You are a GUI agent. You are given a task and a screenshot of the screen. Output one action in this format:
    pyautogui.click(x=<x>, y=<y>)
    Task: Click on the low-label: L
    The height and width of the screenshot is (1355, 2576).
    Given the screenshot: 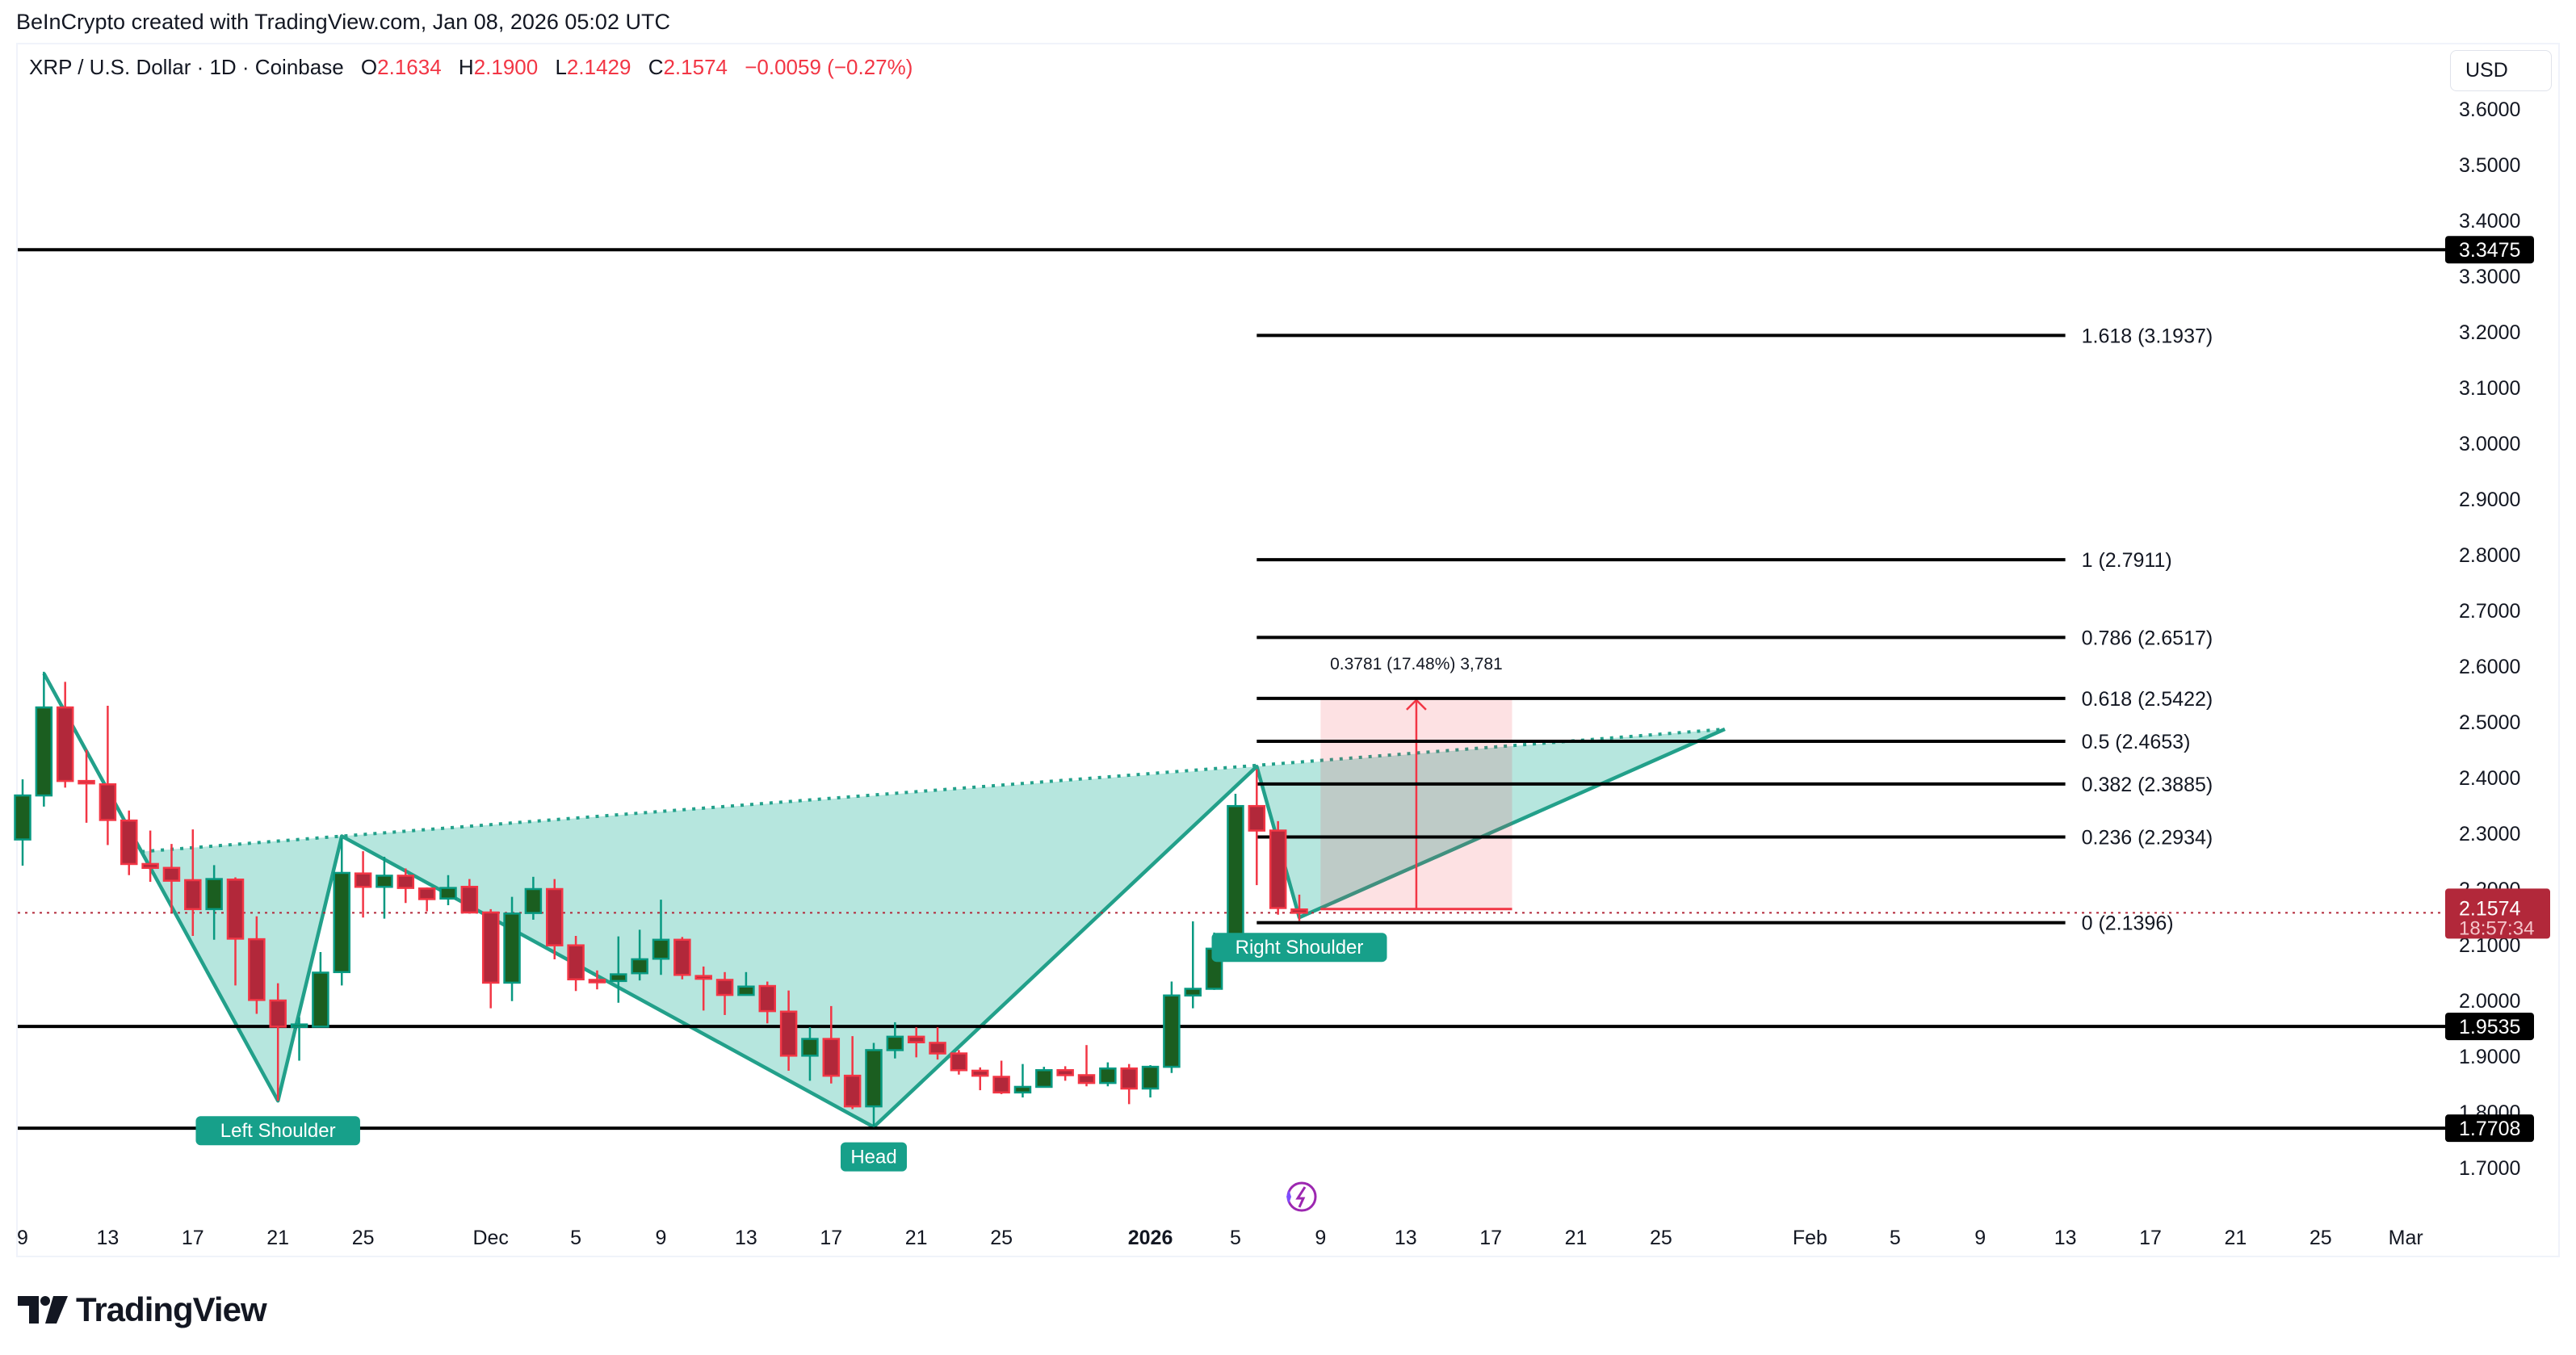 What is the action you would take?
    pyautogui.click(x=561, y=67)
    